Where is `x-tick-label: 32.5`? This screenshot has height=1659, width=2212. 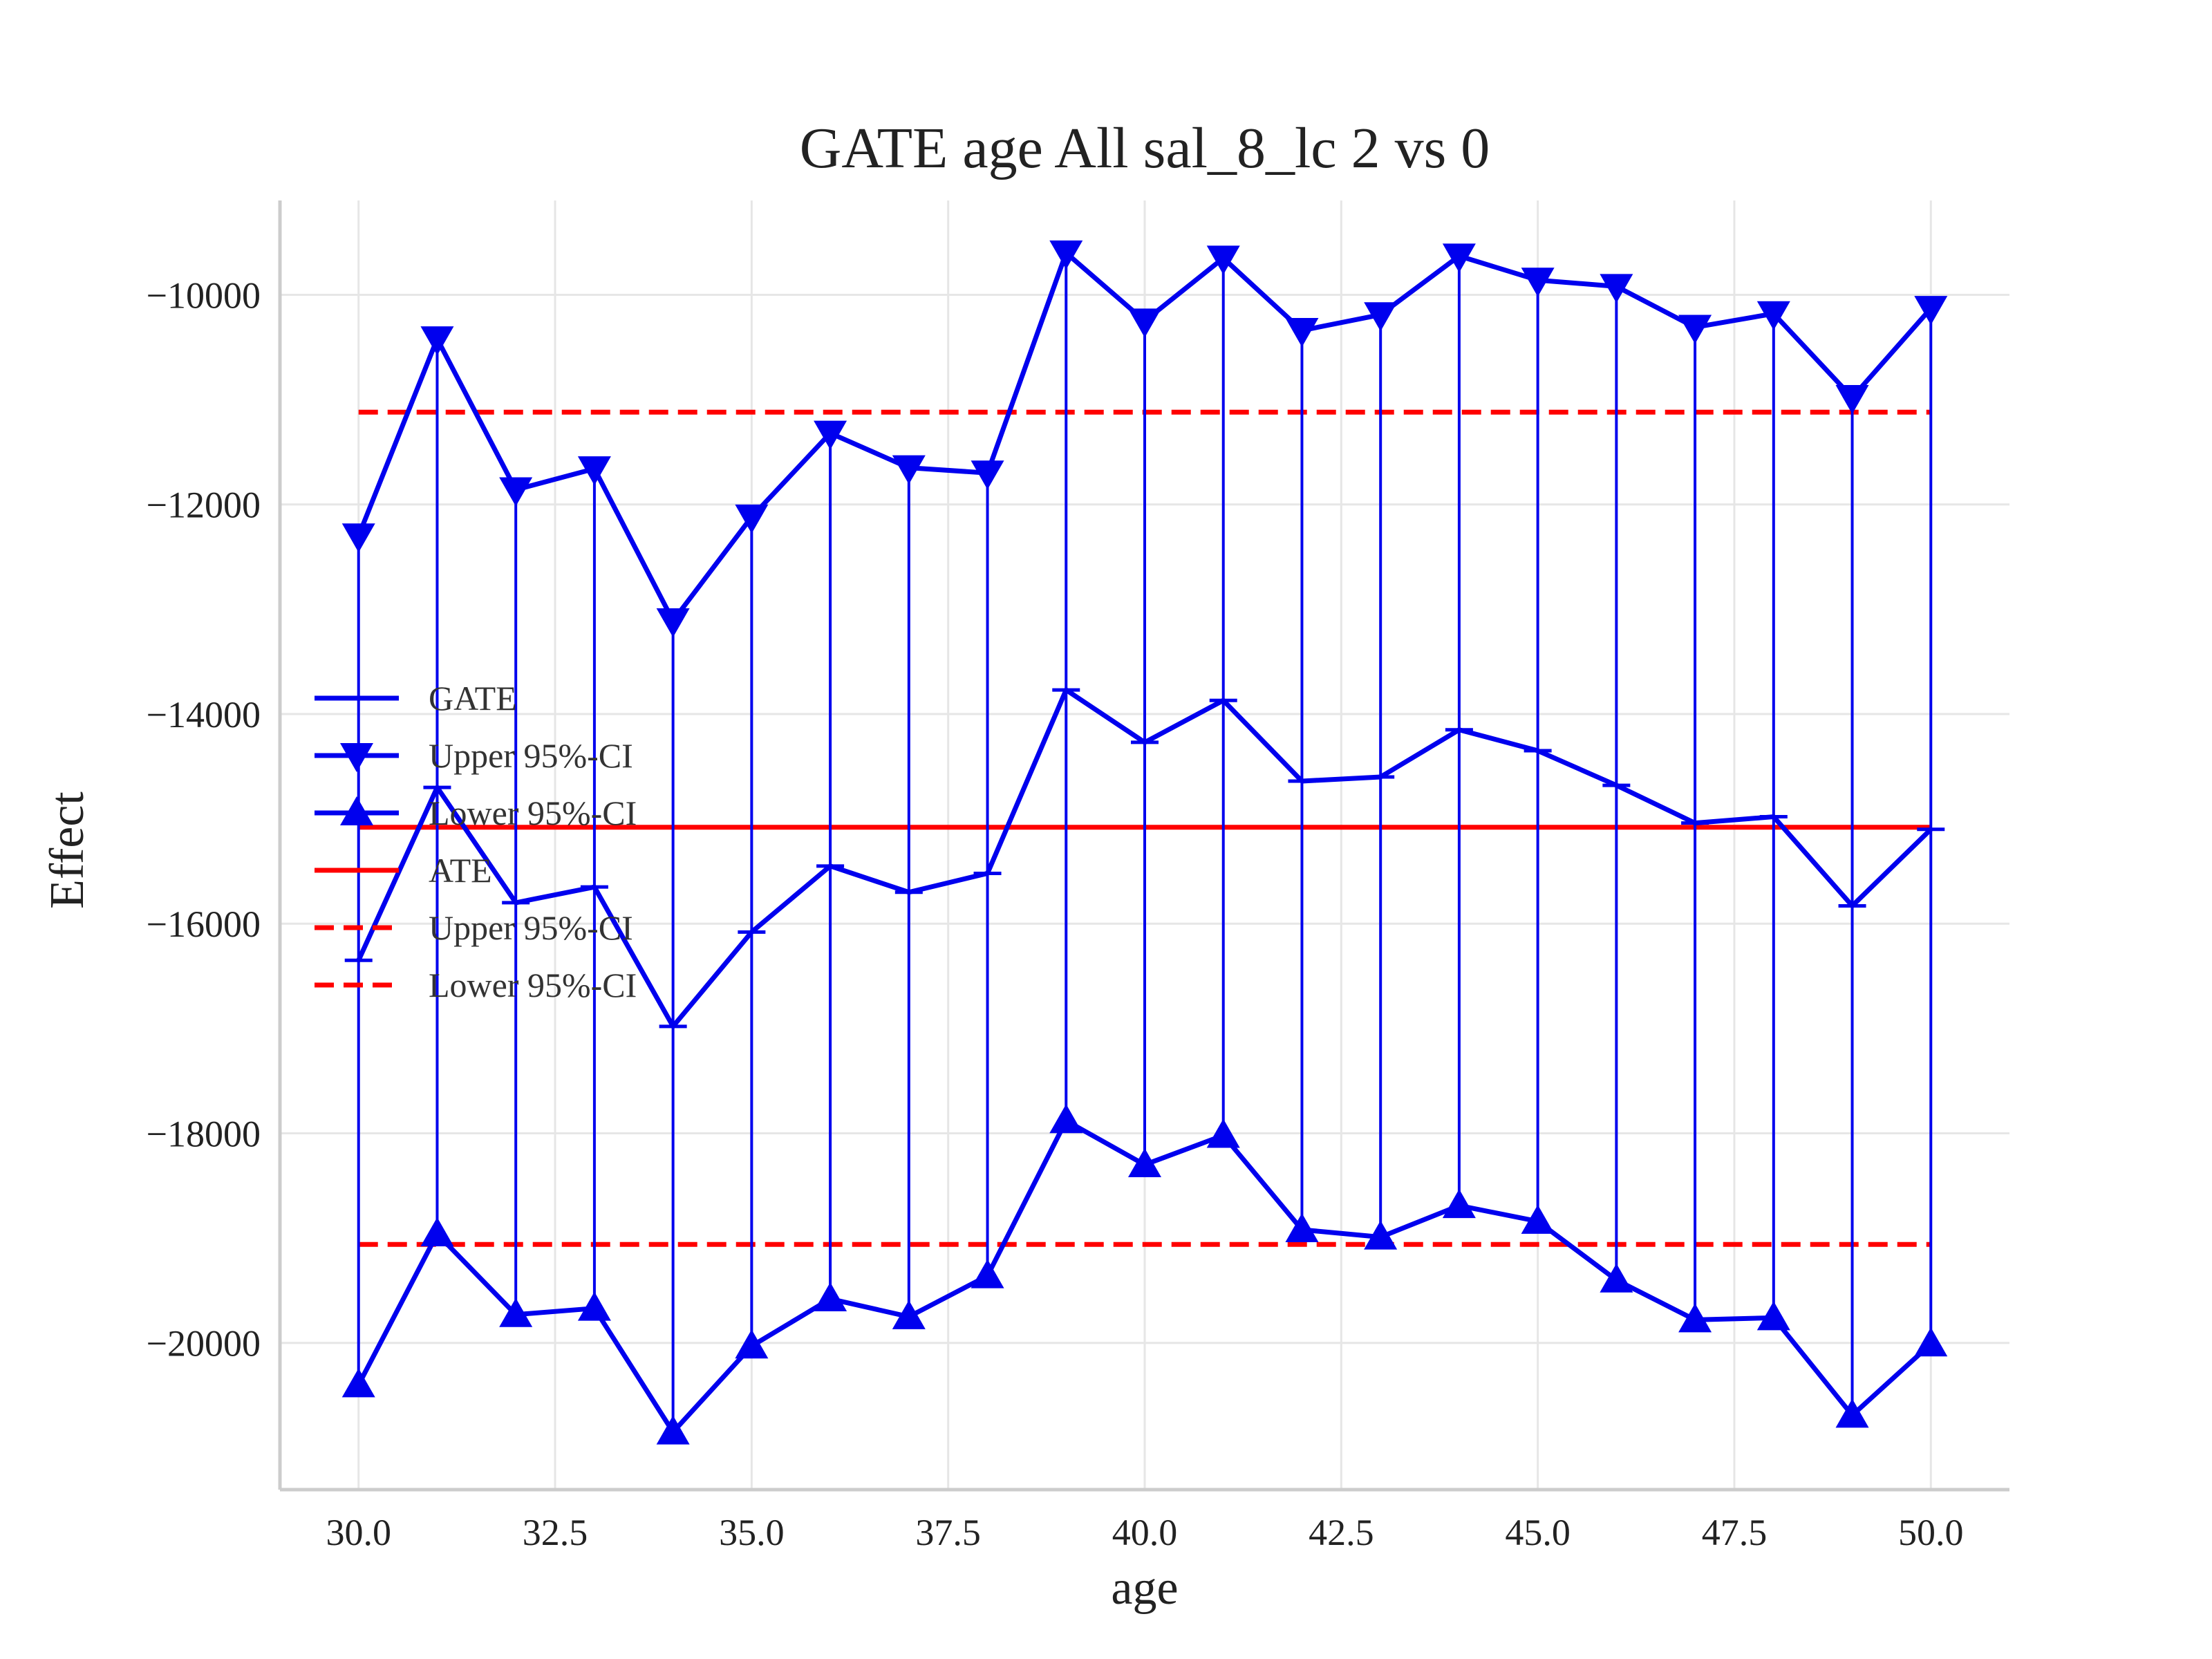
x-tick-label: 32.5 is located at coordinates (555, 1532).